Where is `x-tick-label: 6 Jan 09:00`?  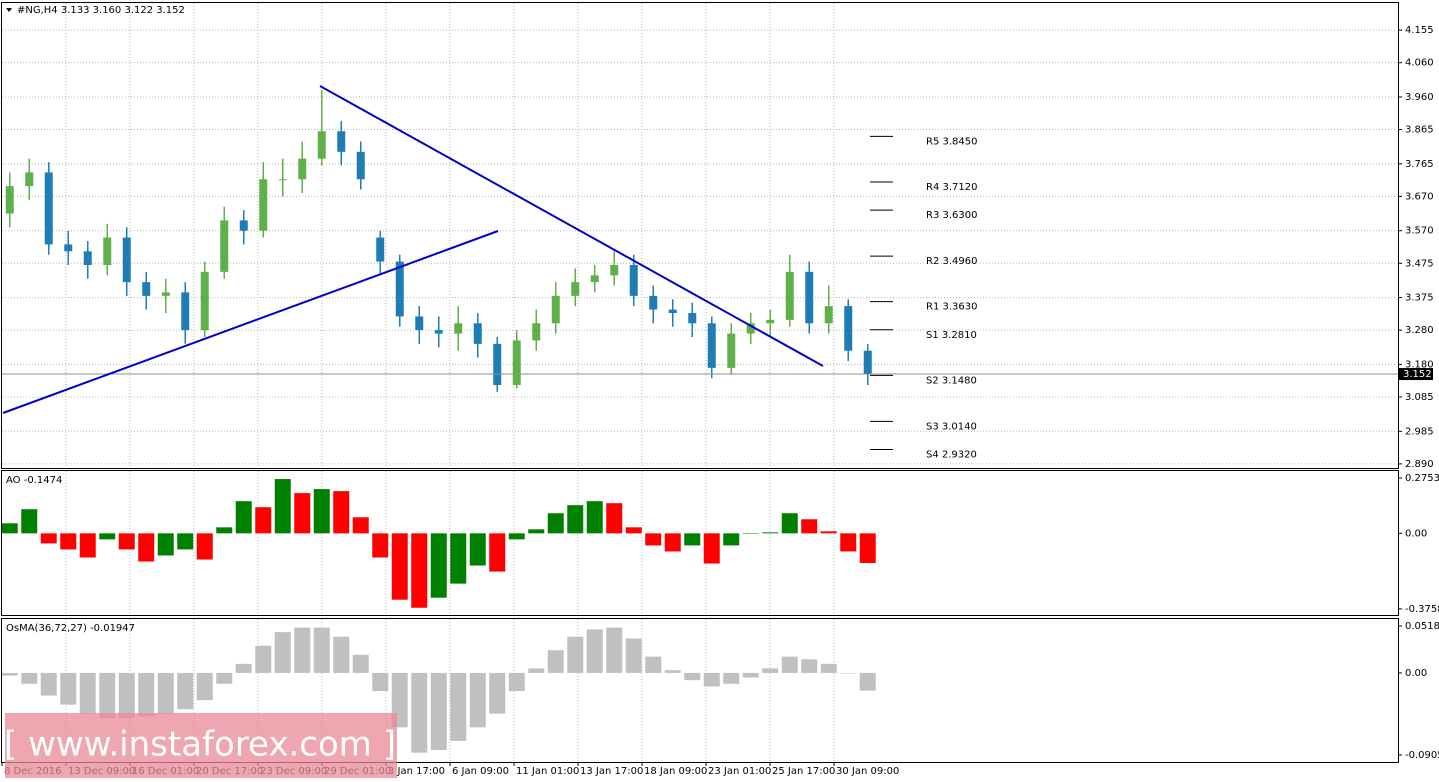
x-tick-label: 6 Jan 09:00 is located at coordinates (480, 771).